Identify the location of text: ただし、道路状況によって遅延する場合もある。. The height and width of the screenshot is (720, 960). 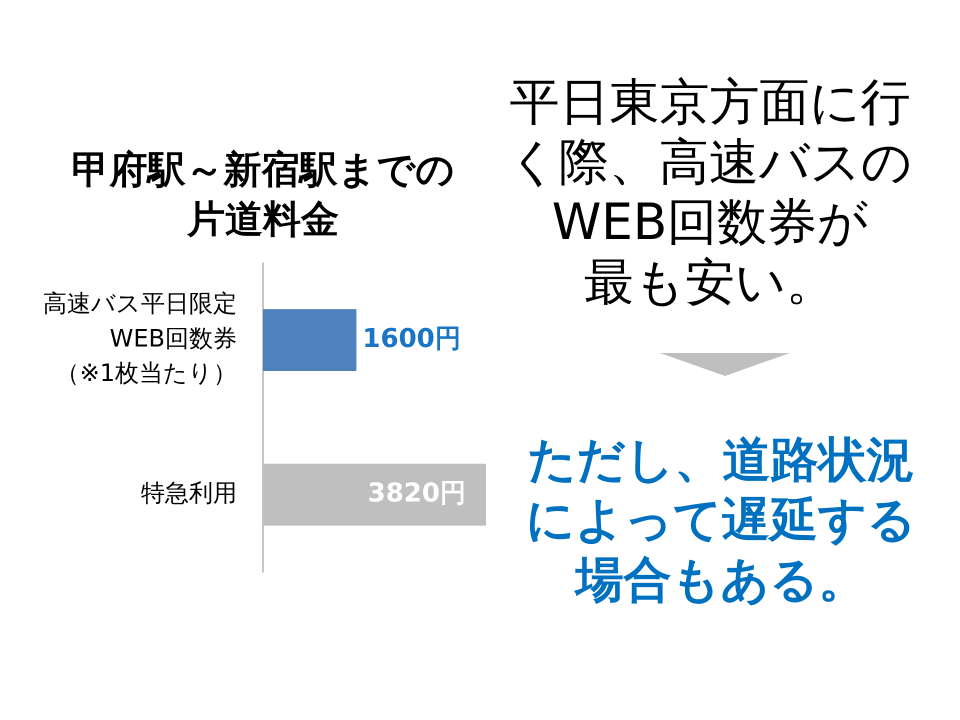
(721, 520).